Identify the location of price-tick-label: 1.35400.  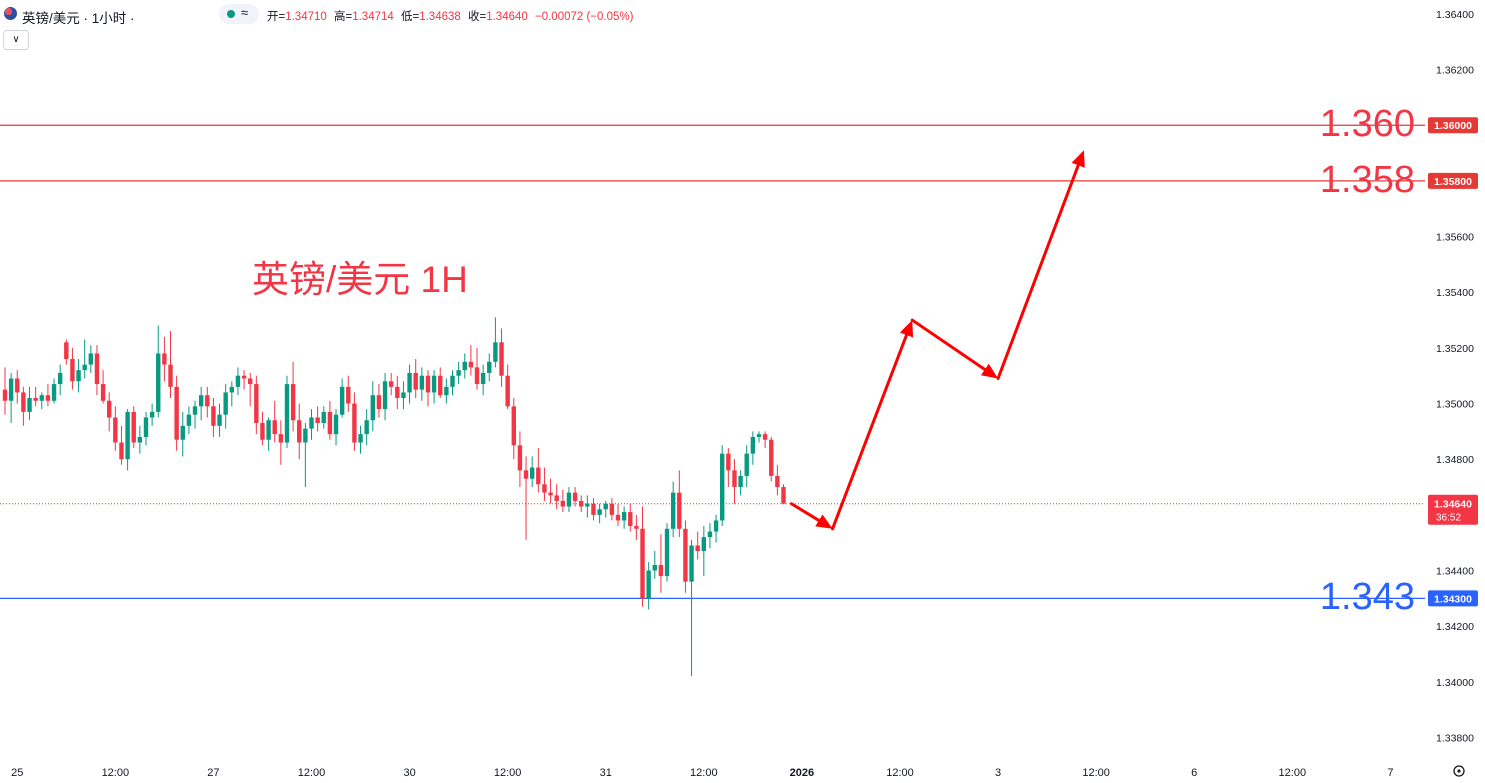
(1455, 293).